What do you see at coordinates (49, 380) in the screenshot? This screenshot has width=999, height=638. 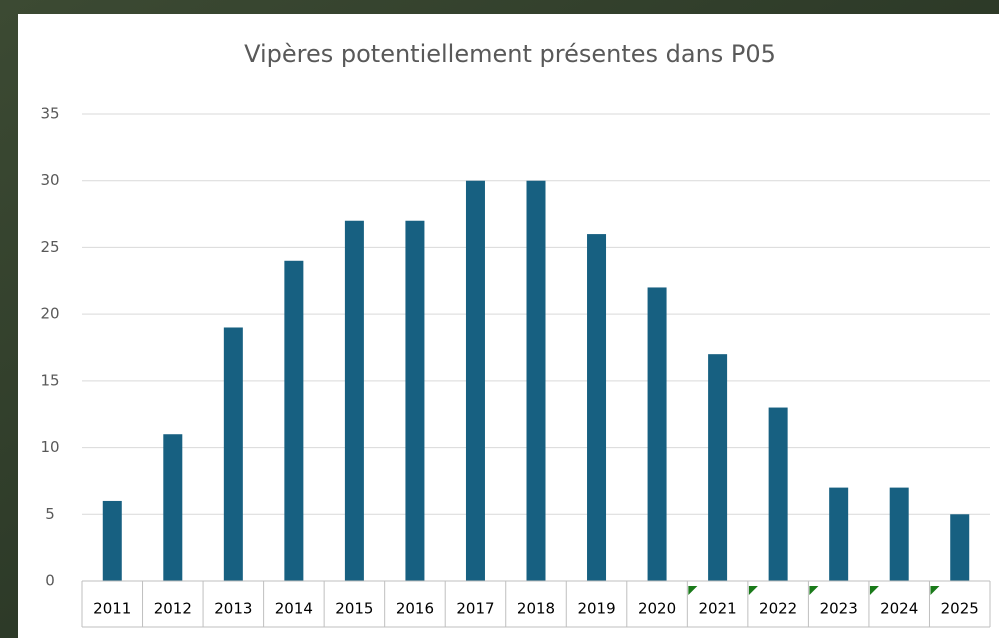 I see `y-tick-label: 15` at bounding box center [49, 380].